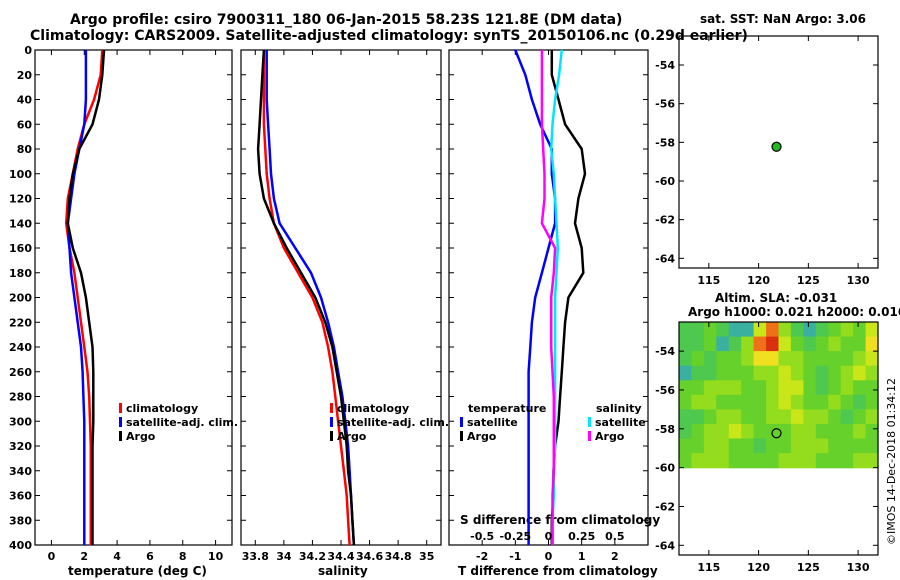 This screenshot has height=580, width=900. I want to click on depth-tick-label: 220, so click(20, 322).